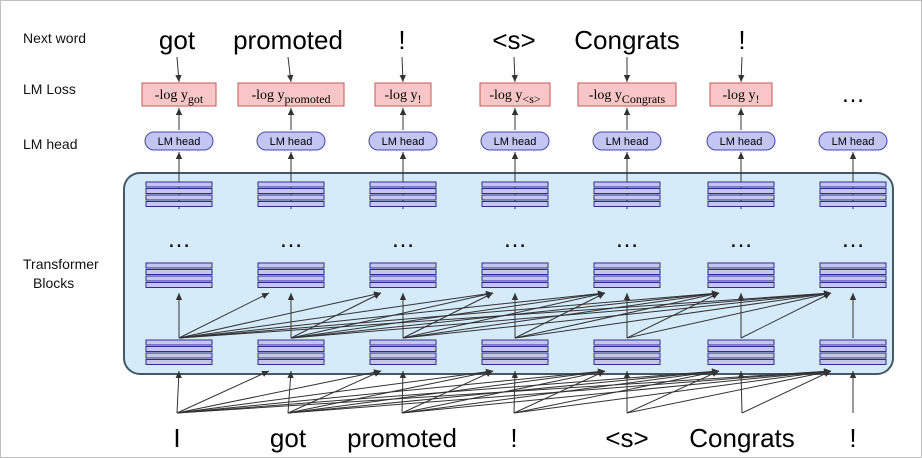 This screenshot has width=922, height=458. Describe the element at coordinates (627, 94) in the screenshot. I see `lm-loss-box: -log yCongrats` at that location.